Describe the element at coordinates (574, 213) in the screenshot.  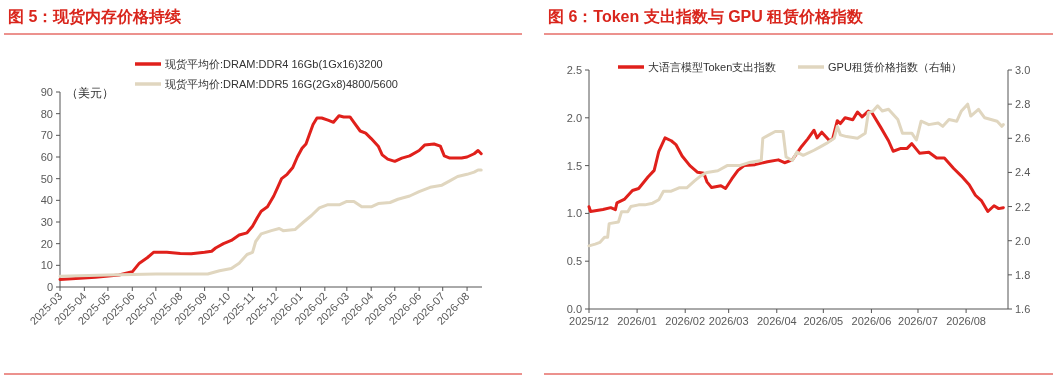
I see `y-tick-label: 1.0` at that location.